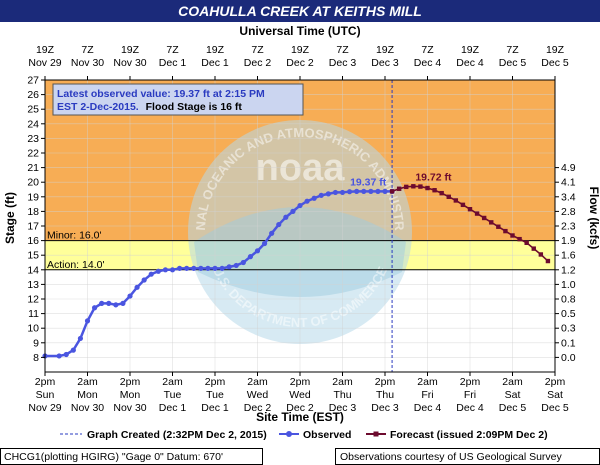 The width and height of the screenshot is (600, 465). What do you see at coordinates (173, 408) in the screenshot?
I see `bottom-tick-date: Dec 1` at bounding box center [173, 408].